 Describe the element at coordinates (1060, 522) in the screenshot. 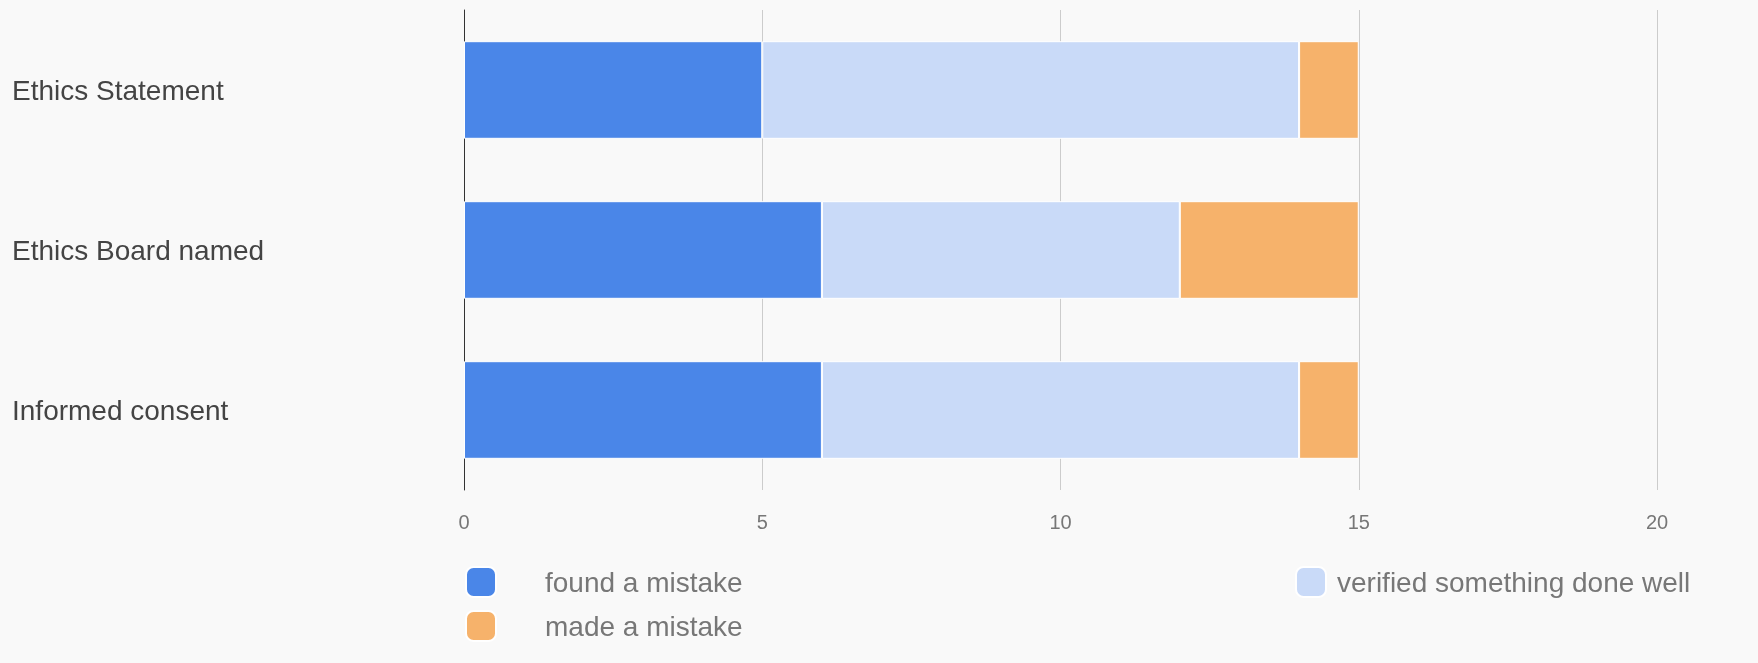

I see `x-tick-label: 10` at that location.